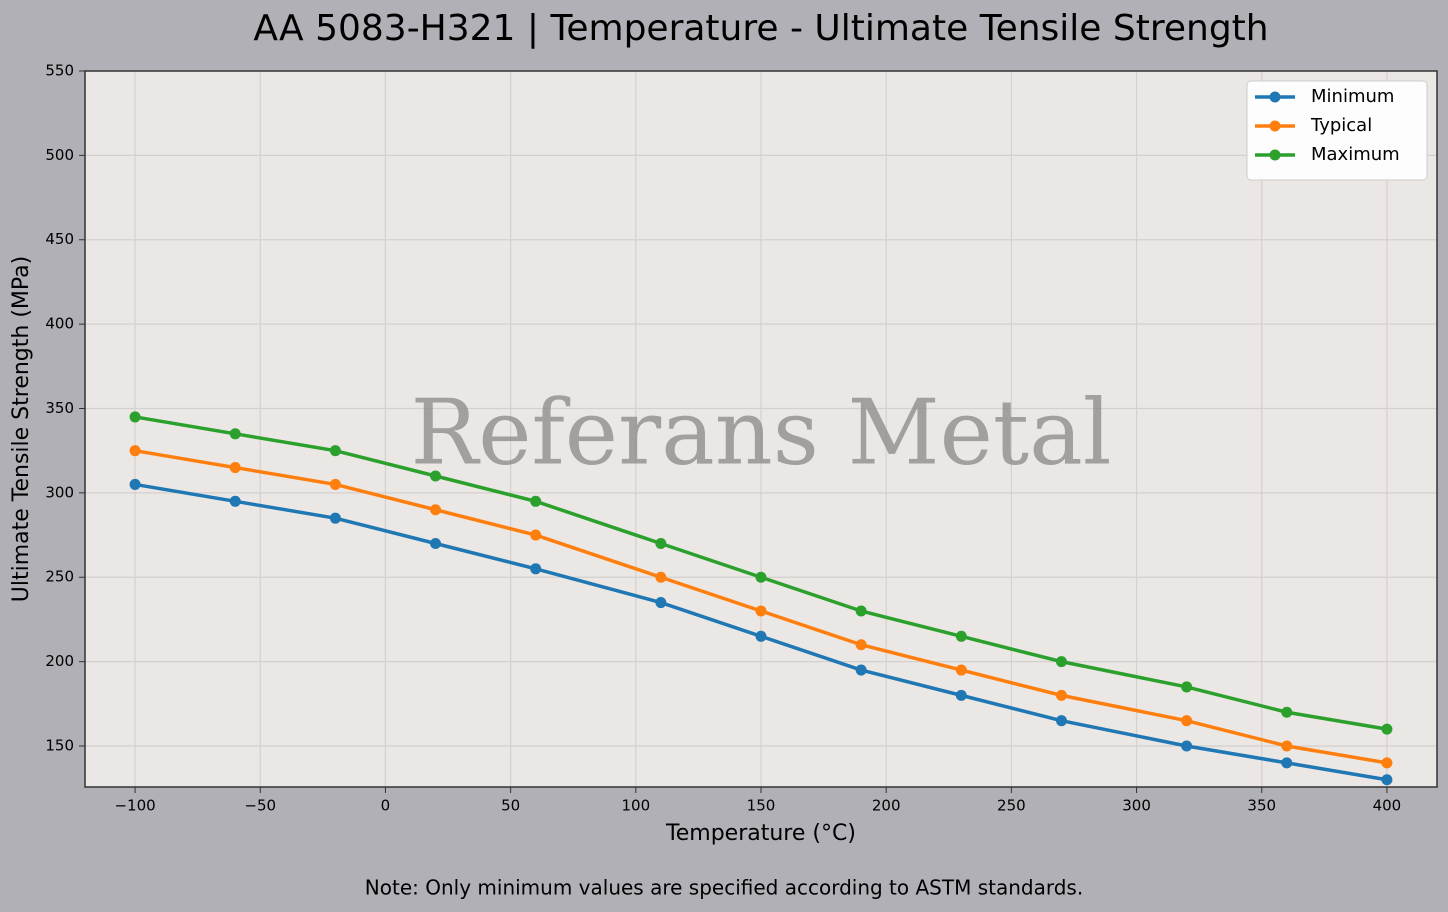  What do you see at coordinates (1261, 806) in the screenshot?
I see `x-tick-label: 350` at bounding box center [1261, 806].